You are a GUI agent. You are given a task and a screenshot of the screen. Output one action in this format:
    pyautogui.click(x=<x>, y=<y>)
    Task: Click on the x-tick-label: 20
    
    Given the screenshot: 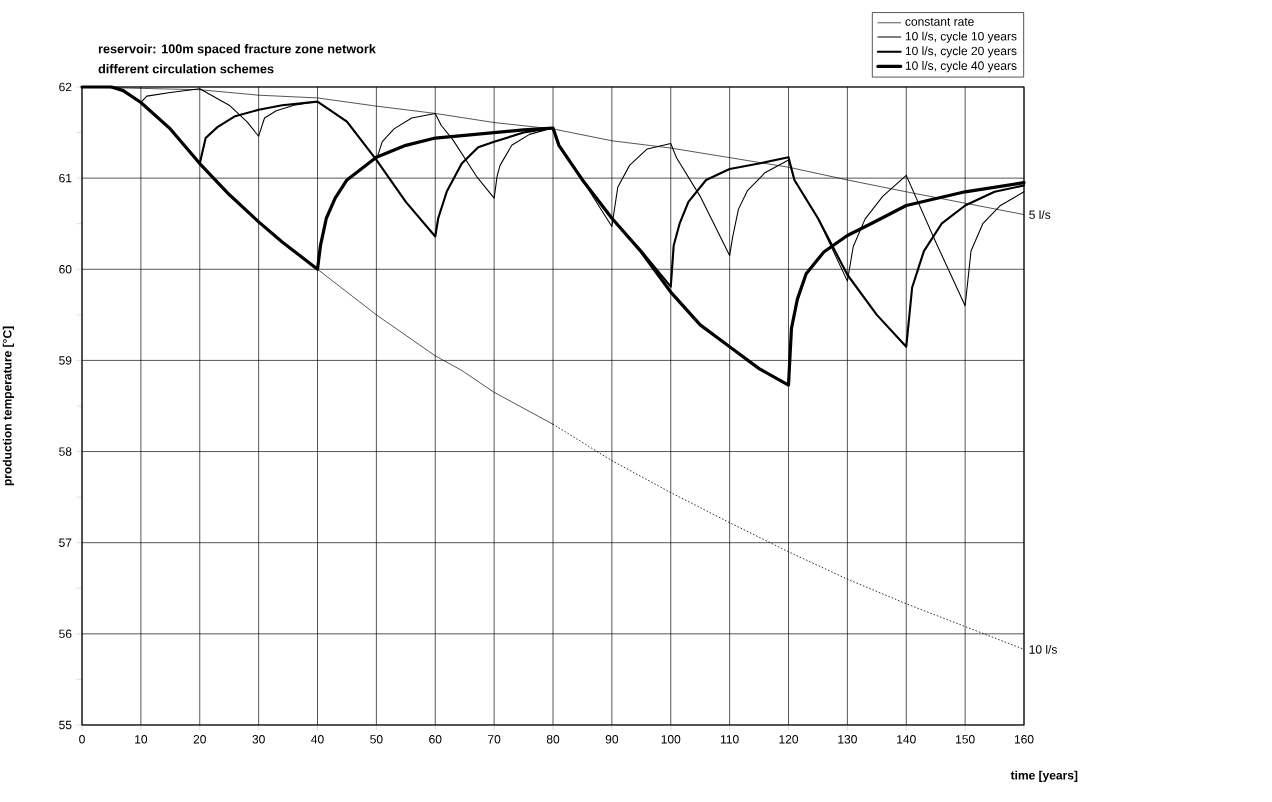 What is the action you would take?
    pyautogui.click(x=199, y=739)
    